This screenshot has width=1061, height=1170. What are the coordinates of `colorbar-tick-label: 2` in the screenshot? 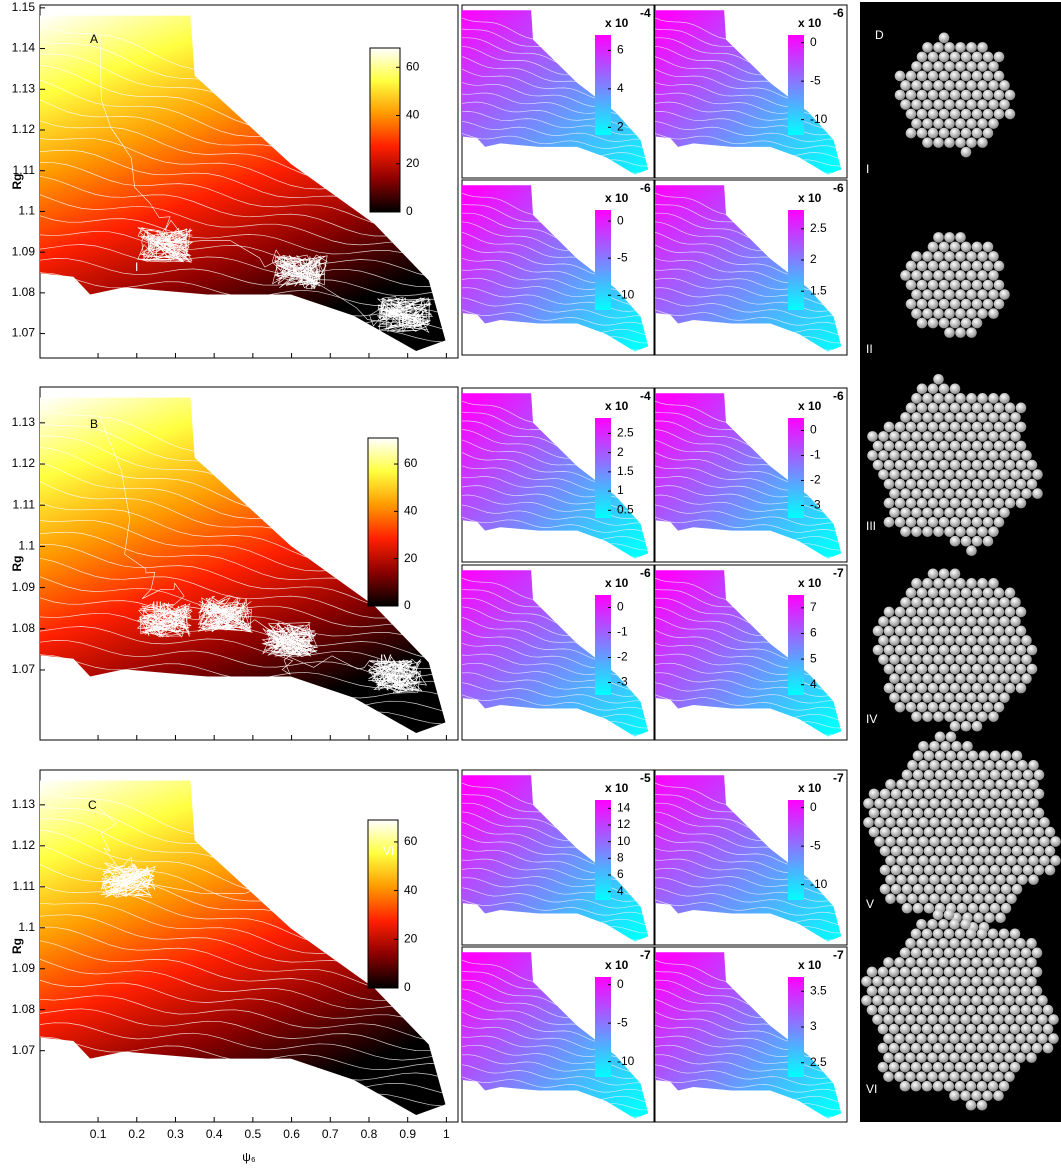 It's located at (620, 452).